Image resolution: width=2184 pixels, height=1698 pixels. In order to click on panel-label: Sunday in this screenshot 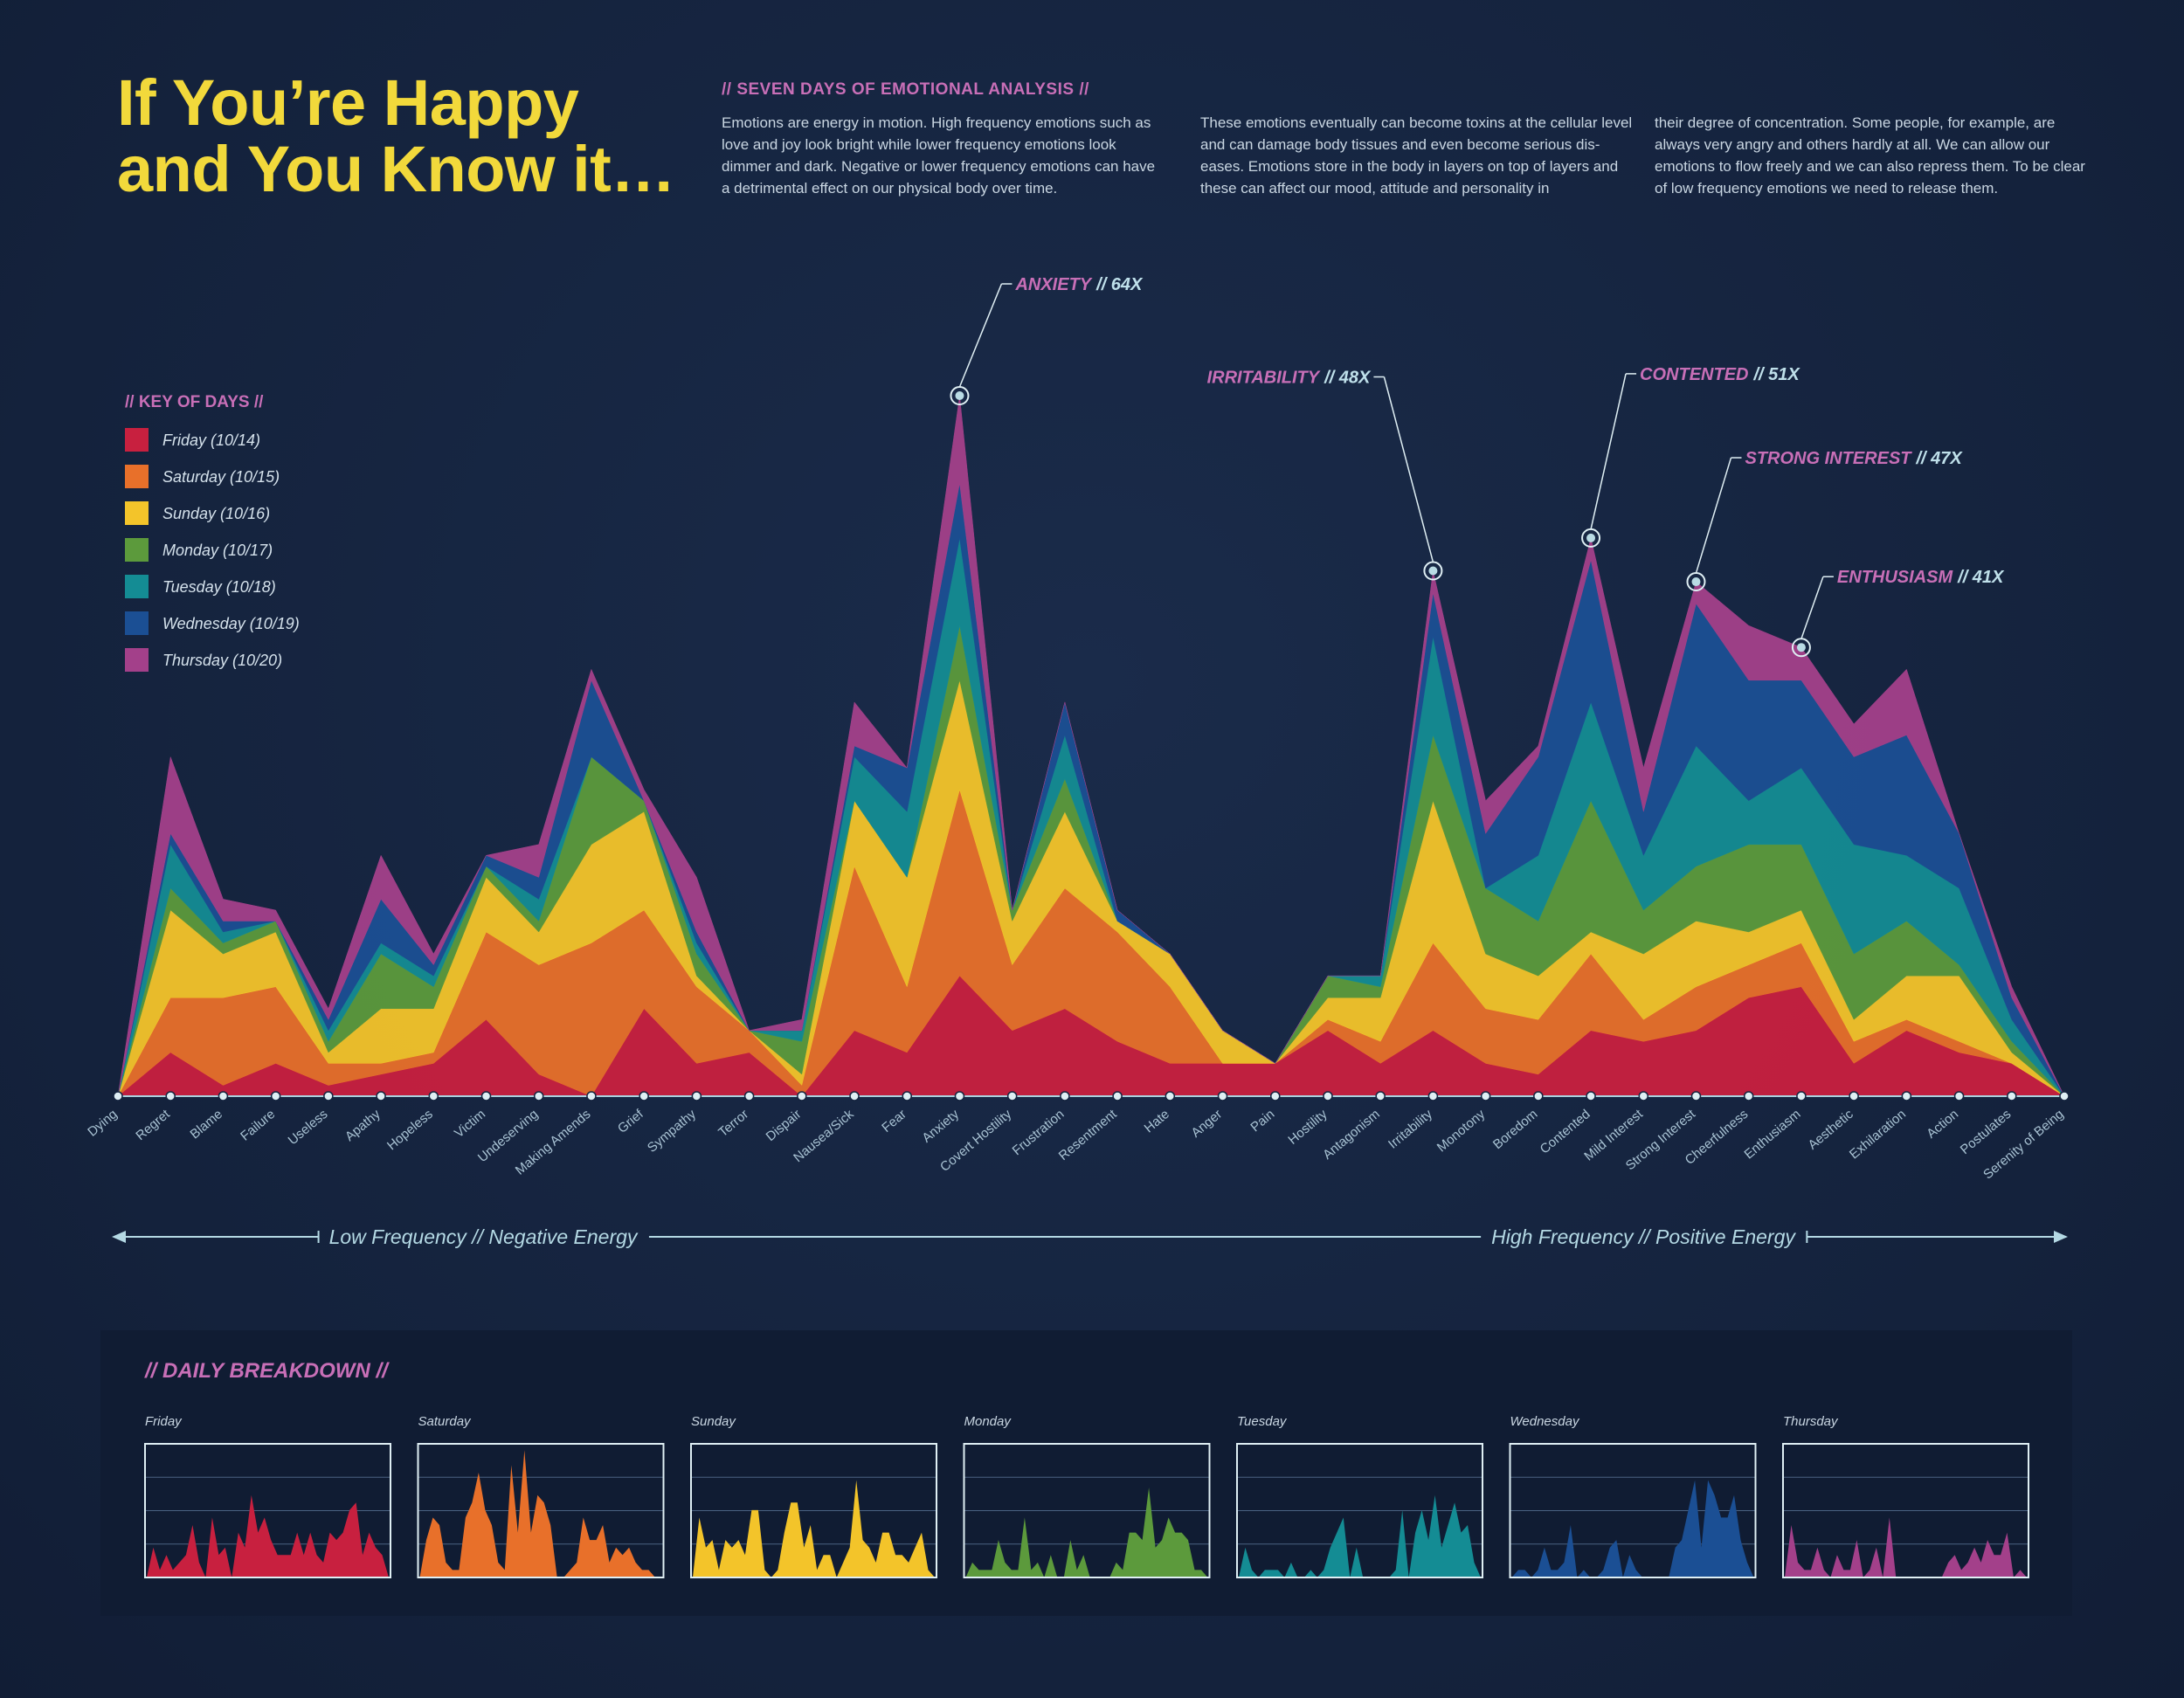, I will do `click(713, 1421)`.